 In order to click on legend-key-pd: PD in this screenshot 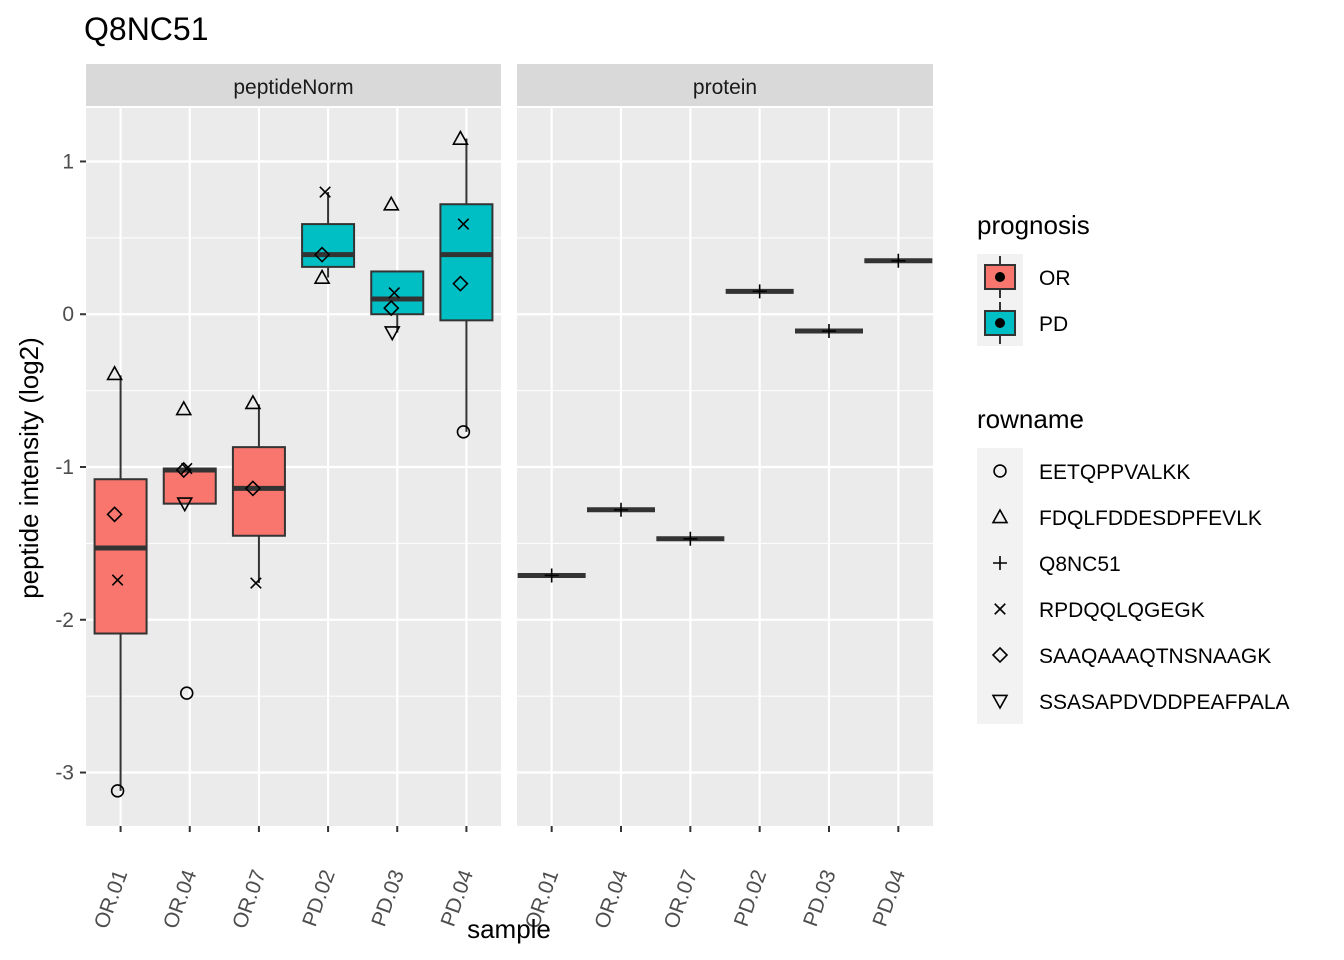, I will do `click(1022, 323)`.